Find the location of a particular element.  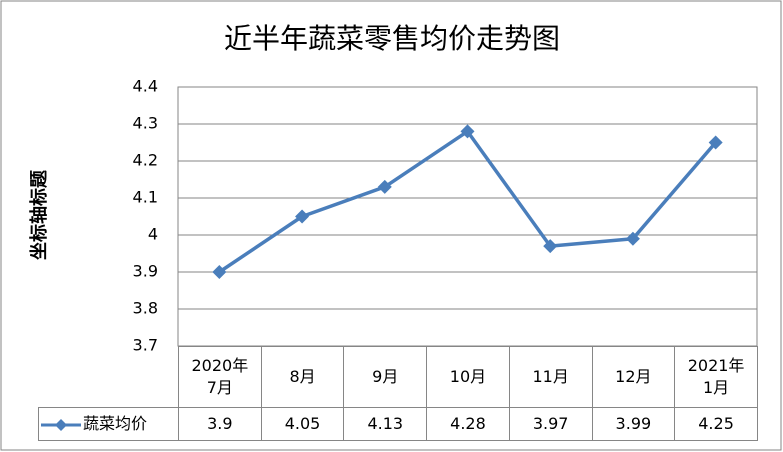

legend-marker is located at coordinates (61, 424).